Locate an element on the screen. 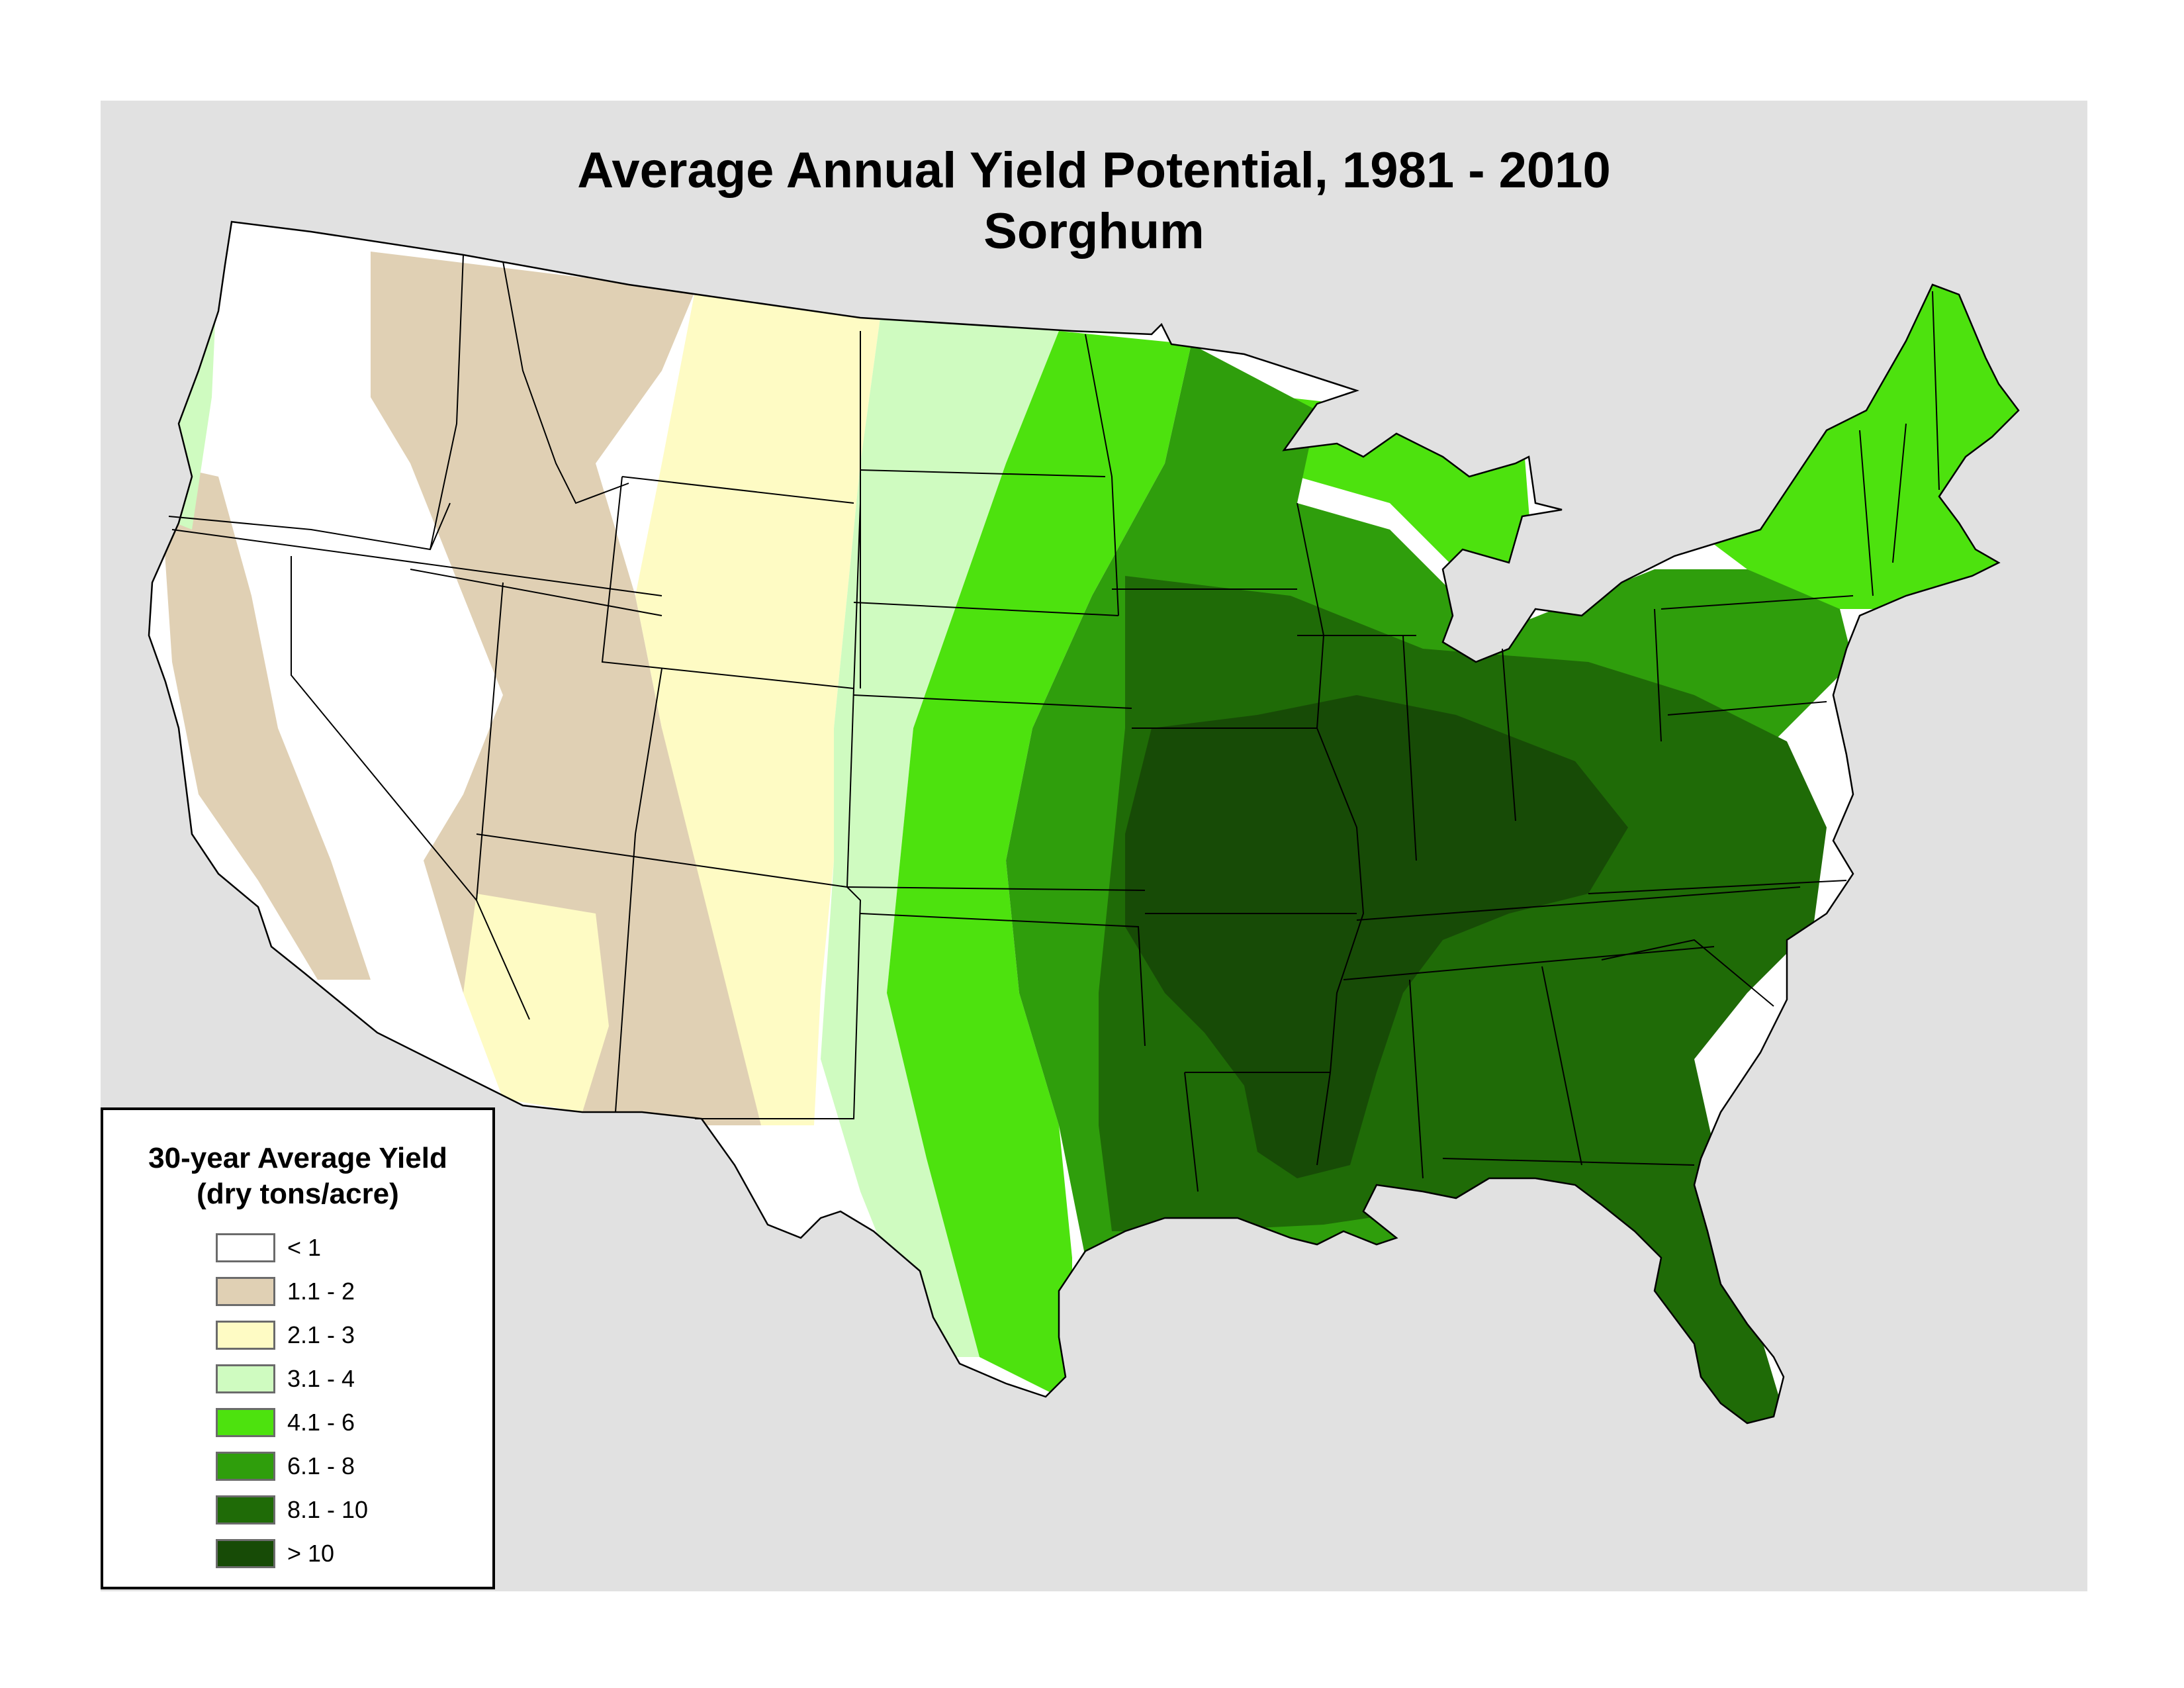  boundary-ut-co is located at coordinates (648, 751).